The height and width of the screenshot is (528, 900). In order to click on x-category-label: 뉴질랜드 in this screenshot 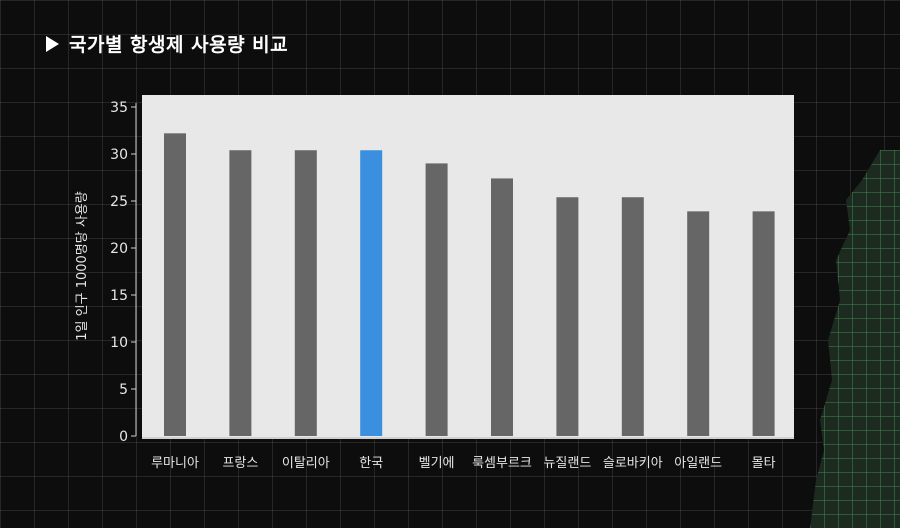, I will do `click(567, 463)`.